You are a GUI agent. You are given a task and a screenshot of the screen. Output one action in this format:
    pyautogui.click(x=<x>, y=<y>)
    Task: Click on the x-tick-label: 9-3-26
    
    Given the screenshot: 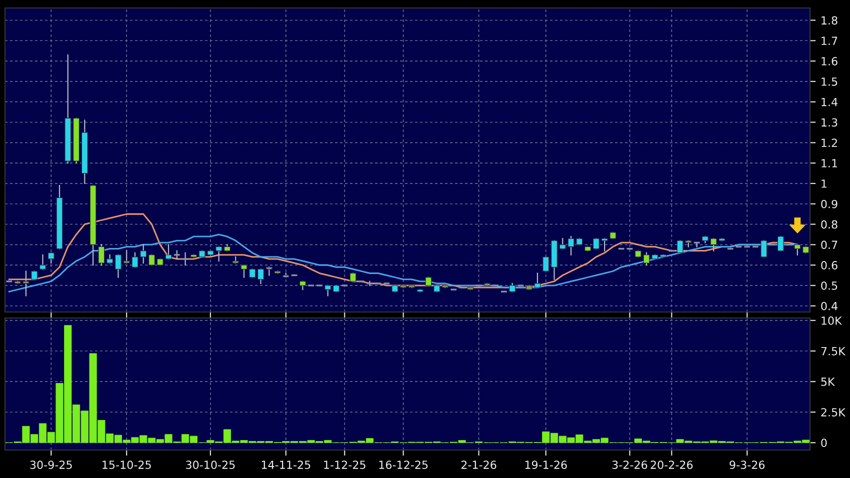 What is the action you would take?
    pyautogui.click(x=747, y=465)
    